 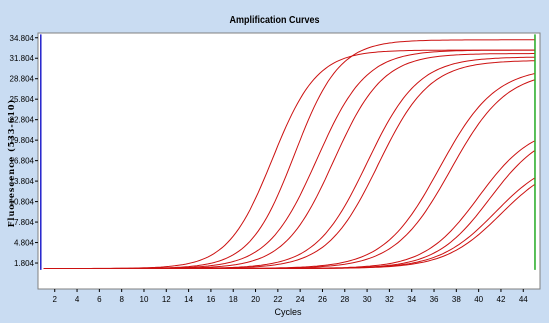 I want to click on x-tick-label: 26, so click(x=322, y=299).